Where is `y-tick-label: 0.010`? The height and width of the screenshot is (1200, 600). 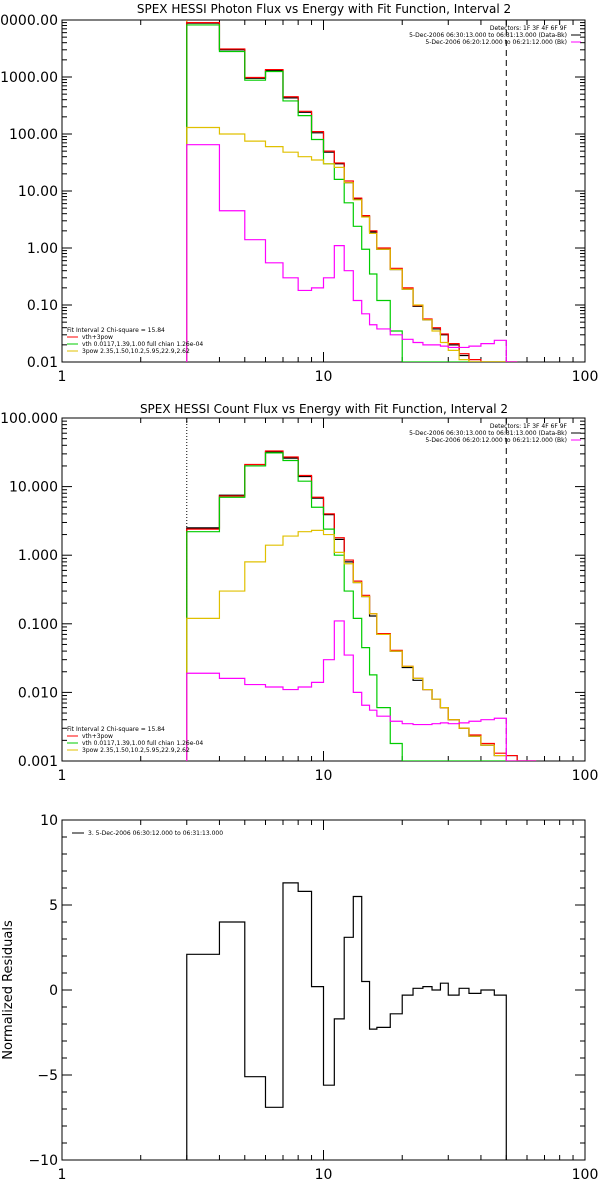
y-tick-label: 0.010 is located at coordinates (38, 693).